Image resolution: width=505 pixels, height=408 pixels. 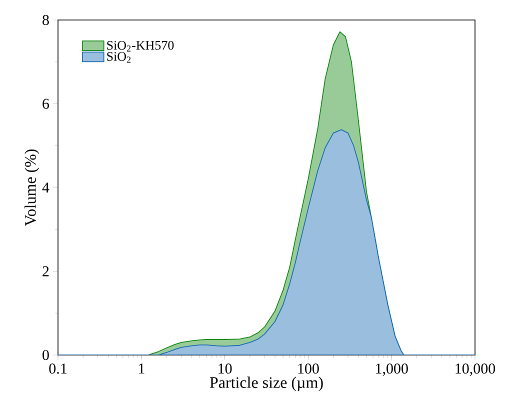 What do you see at coordinates (476, 370) in the screenshot?
I see `x-tick-label: 10,000` at bounding box center [476, 370].